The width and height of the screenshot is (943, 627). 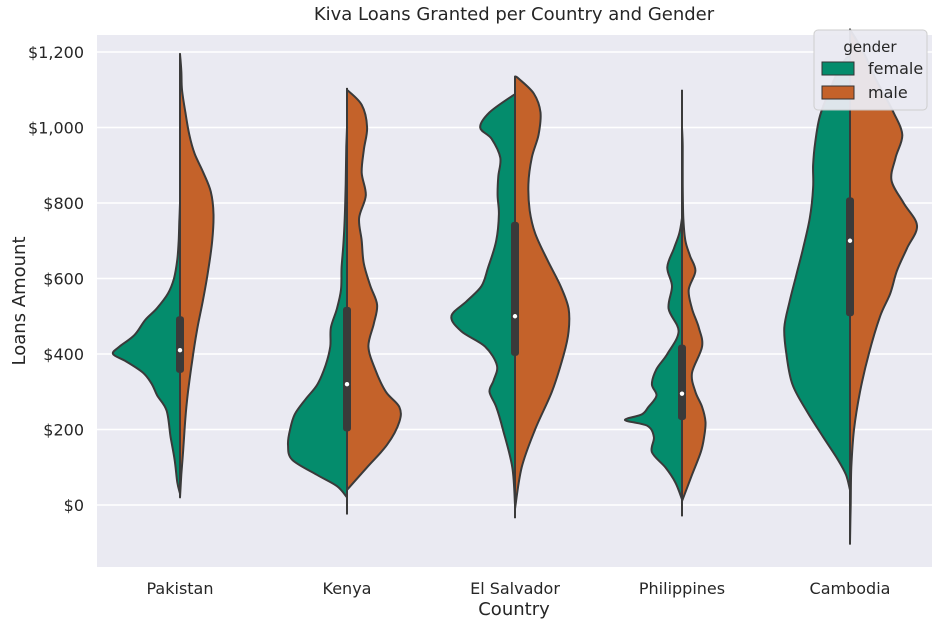 I want to click on x-tick-label: Kenya, so click(x=347, y=588).